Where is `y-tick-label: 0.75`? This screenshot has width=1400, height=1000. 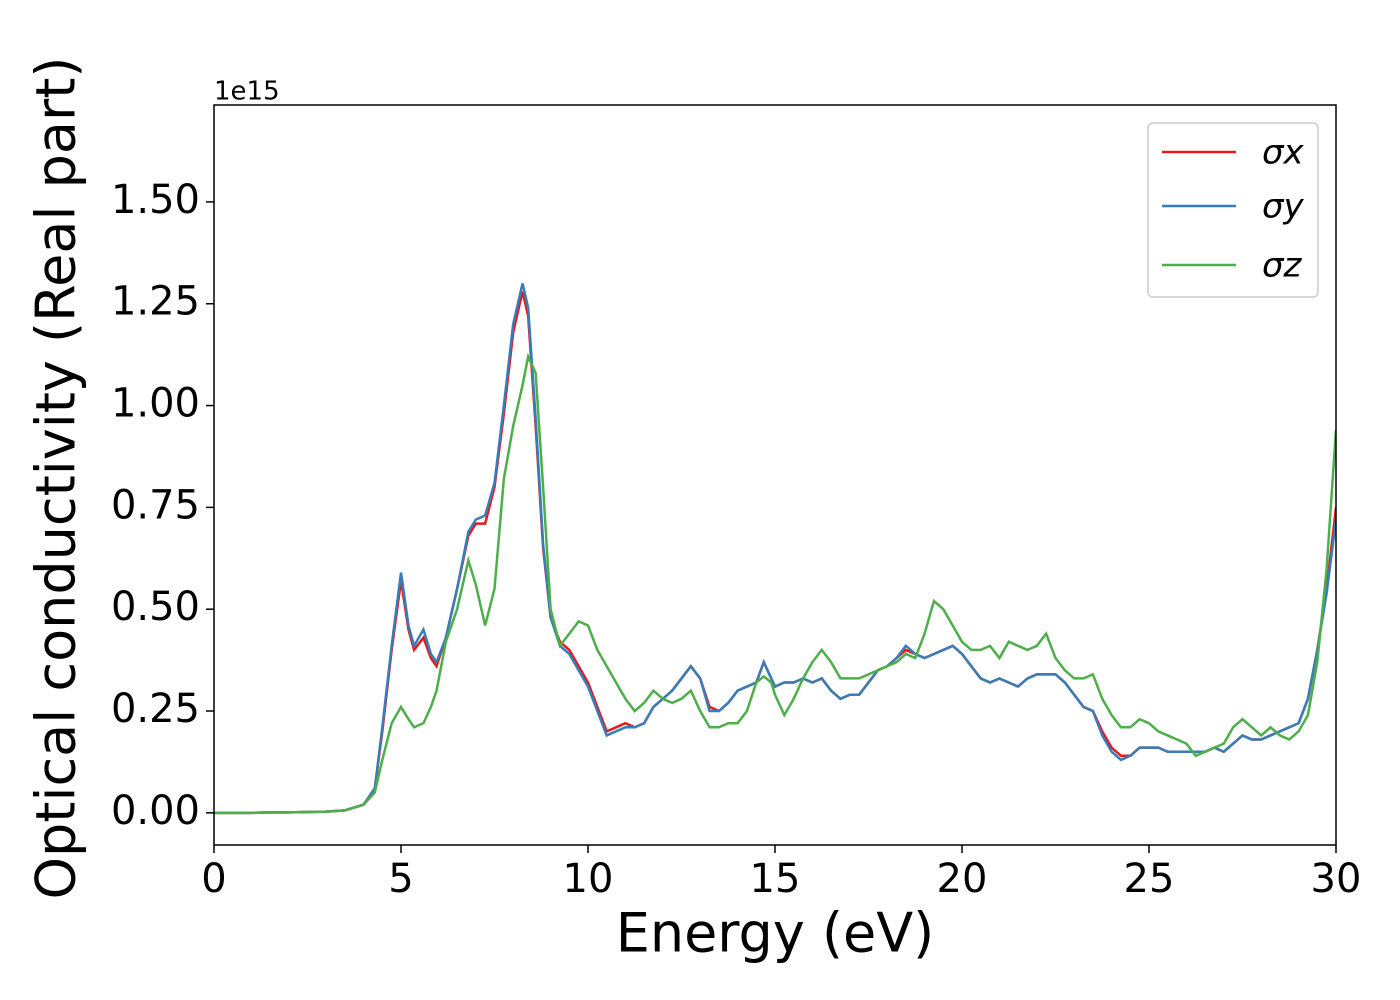
y-tick-label: 0.75 is located at coordinates (155, 505).